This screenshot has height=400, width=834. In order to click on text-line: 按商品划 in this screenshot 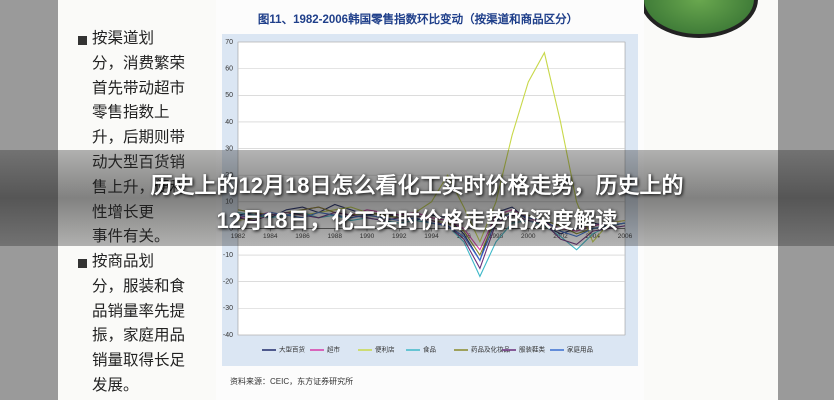, I will do `click(123, 261)`.